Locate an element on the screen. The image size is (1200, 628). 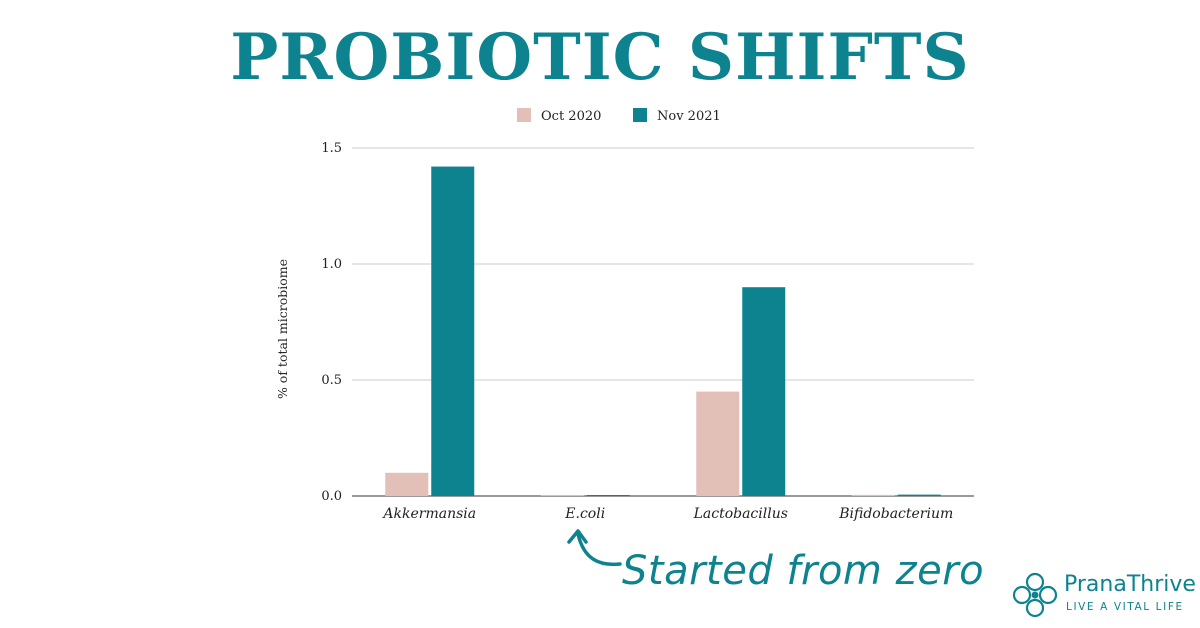
legend-label: Oct 2020 is located at coordinates (571, 116).